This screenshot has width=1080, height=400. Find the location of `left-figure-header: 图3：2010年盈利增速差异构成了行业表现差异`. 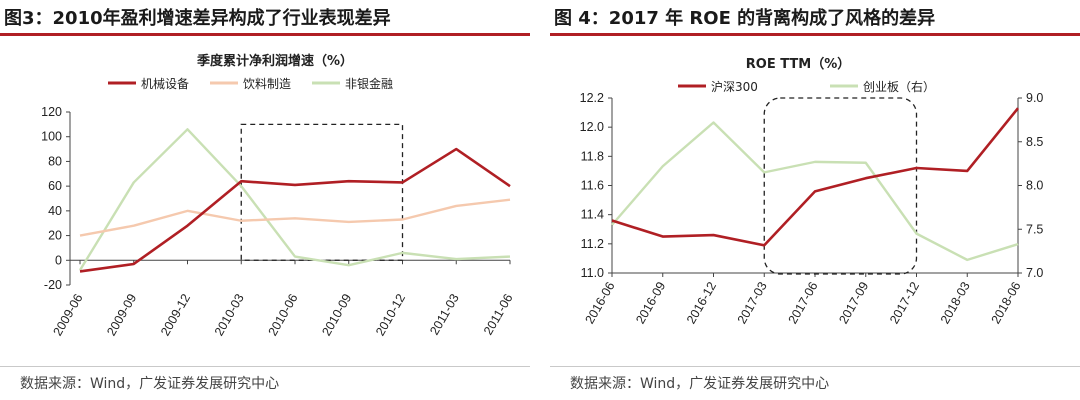

left-figure-header: 图3：2010年盈利增速差异构成了行业表现差异 is located at coordinates (265, 18).